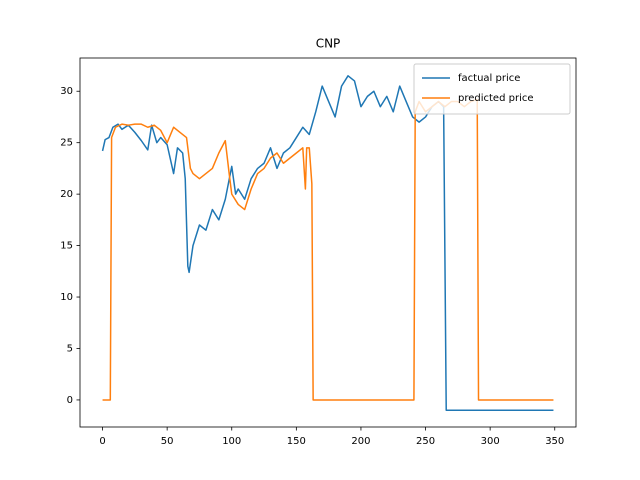 The image size is (640, 480). Describe the element at coordinates (490, 441) in the screenshot. I see `x-tick-label: 300` at that location.